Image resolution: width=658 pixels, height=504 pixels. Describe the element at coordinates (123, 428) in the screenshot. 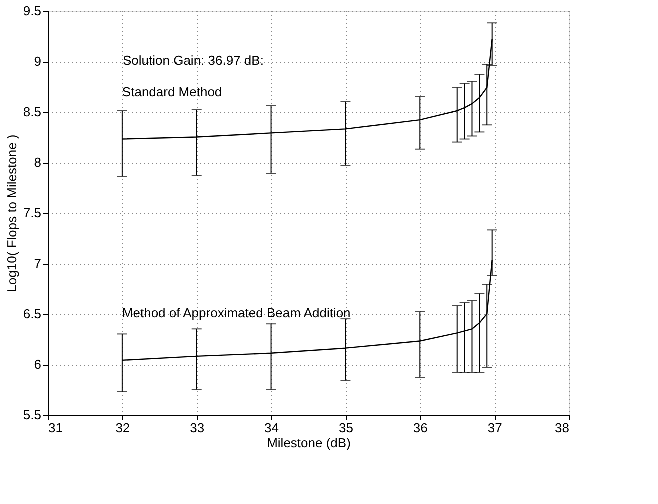

I see `x-tick-label: 32` at that location.